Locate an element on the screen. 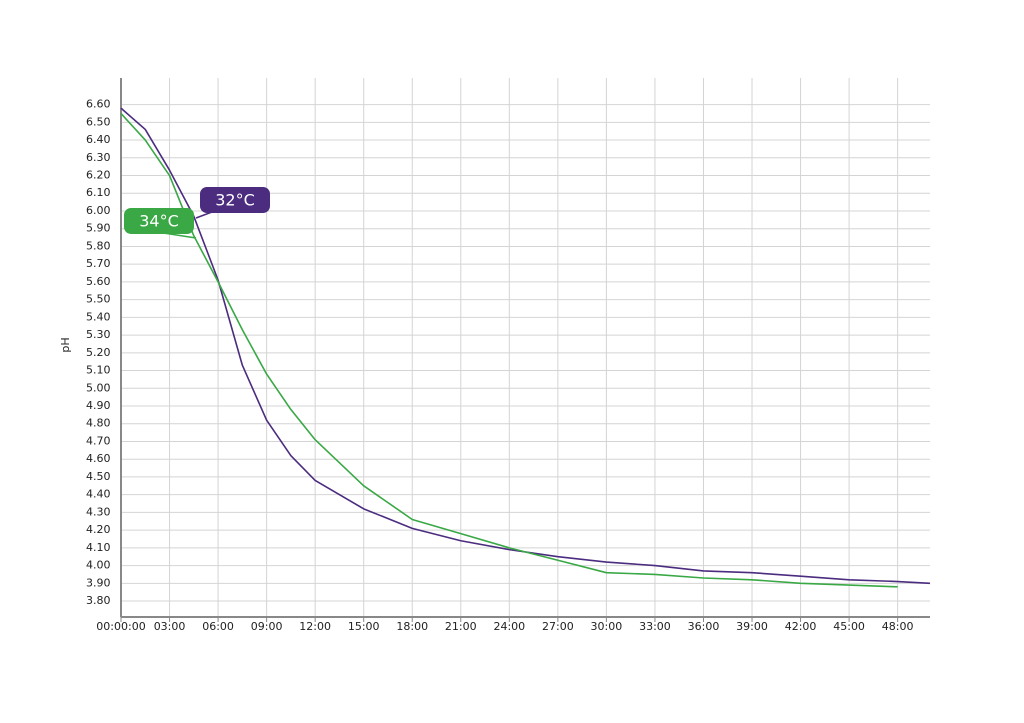 The width and height of the screenshot is (1024, 723). y-tick-label: 5.30 is located at coordinates (98, 334).